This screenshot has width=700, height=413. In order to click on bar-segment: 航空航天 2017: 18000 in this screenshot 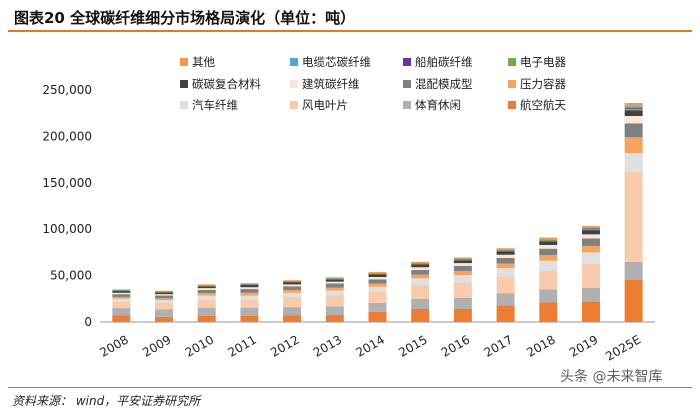, I will do `click(505, 313)`.